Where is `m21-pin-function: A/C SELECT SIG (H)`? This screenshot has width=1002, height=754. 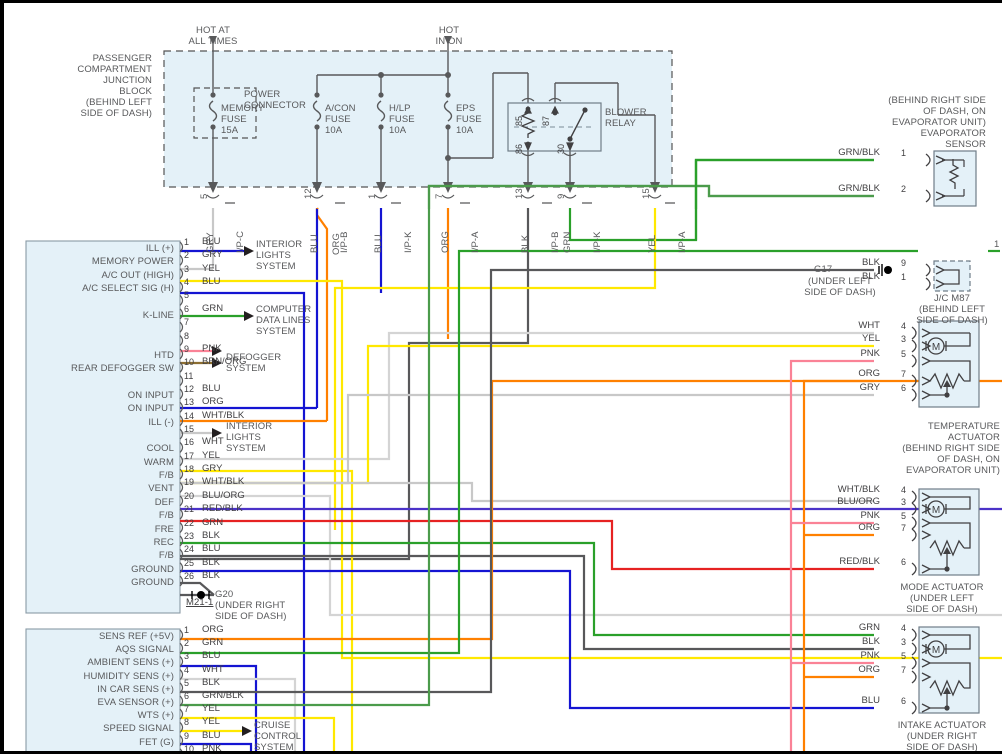
m21-pin-function: A/C SELECT SIG (H) is located at coordinates (128, 289).